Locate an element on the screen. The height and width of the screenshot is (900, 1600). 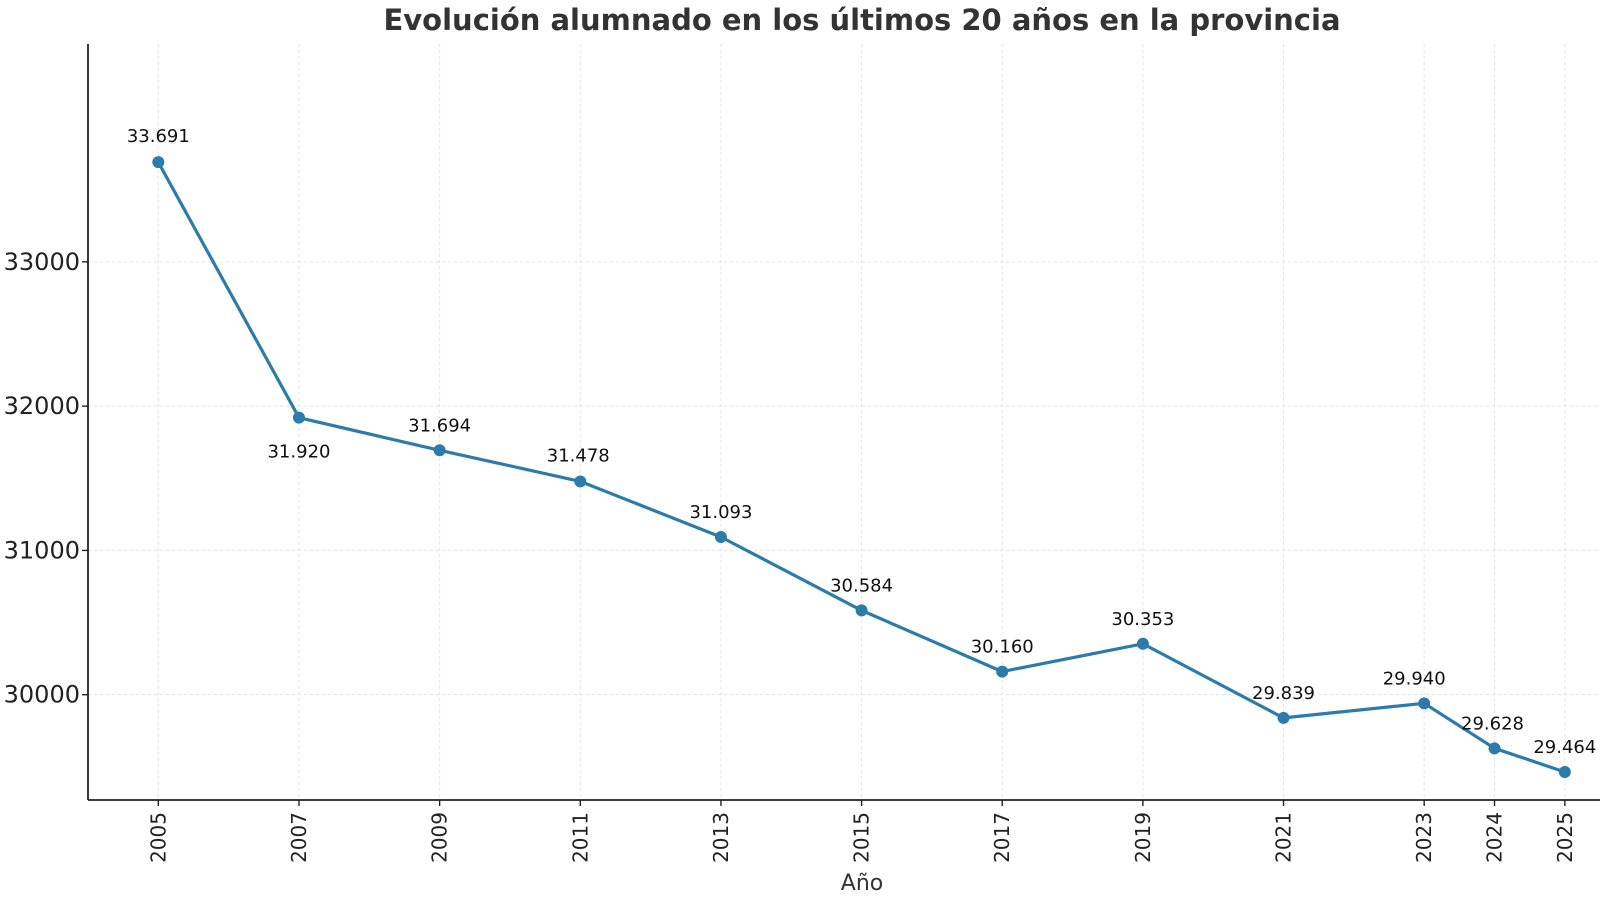
data-label: 29.940 is located at coordinates (1414, 678).